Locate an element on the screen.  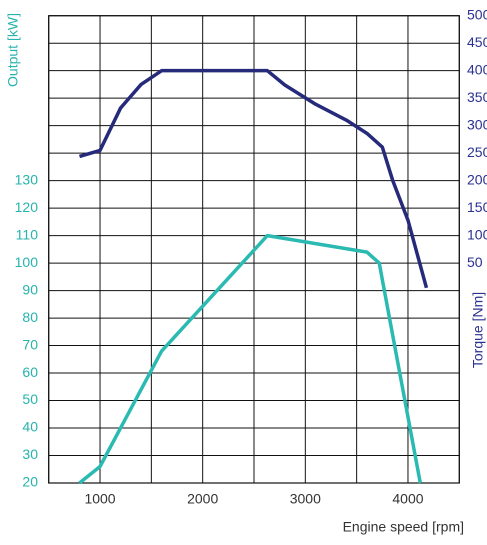
y-tick-label: 90 is located at coordinates (30, 289).